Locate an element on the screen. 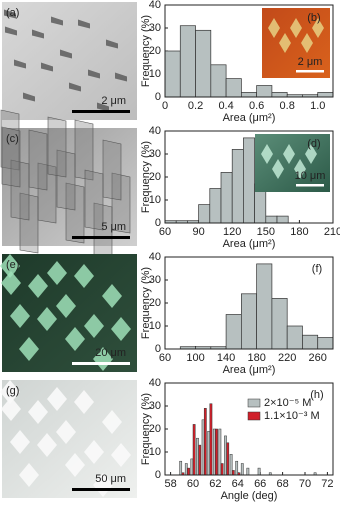 The image size is (340, 505). x-tick-label: 1.0 is located at coordinates (317, 106).